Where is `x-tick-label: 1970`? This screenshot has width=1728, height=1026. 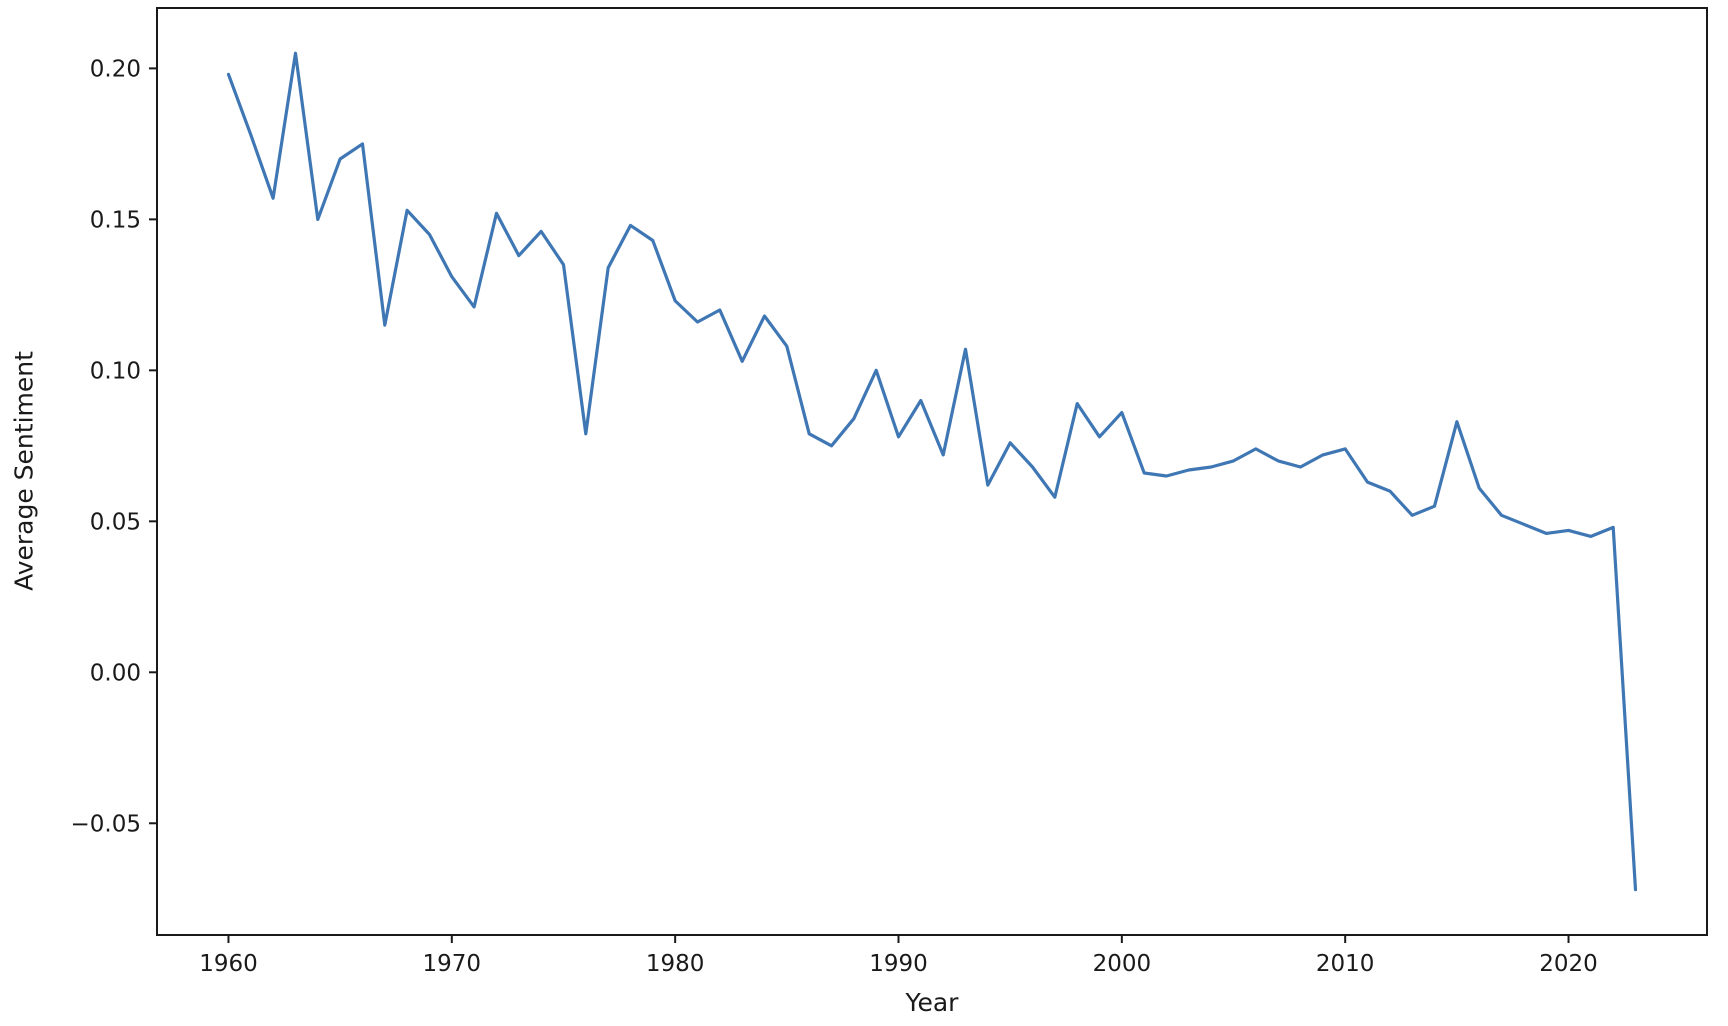 x-tick-label: 1970 is located at coordinates (452, 964).